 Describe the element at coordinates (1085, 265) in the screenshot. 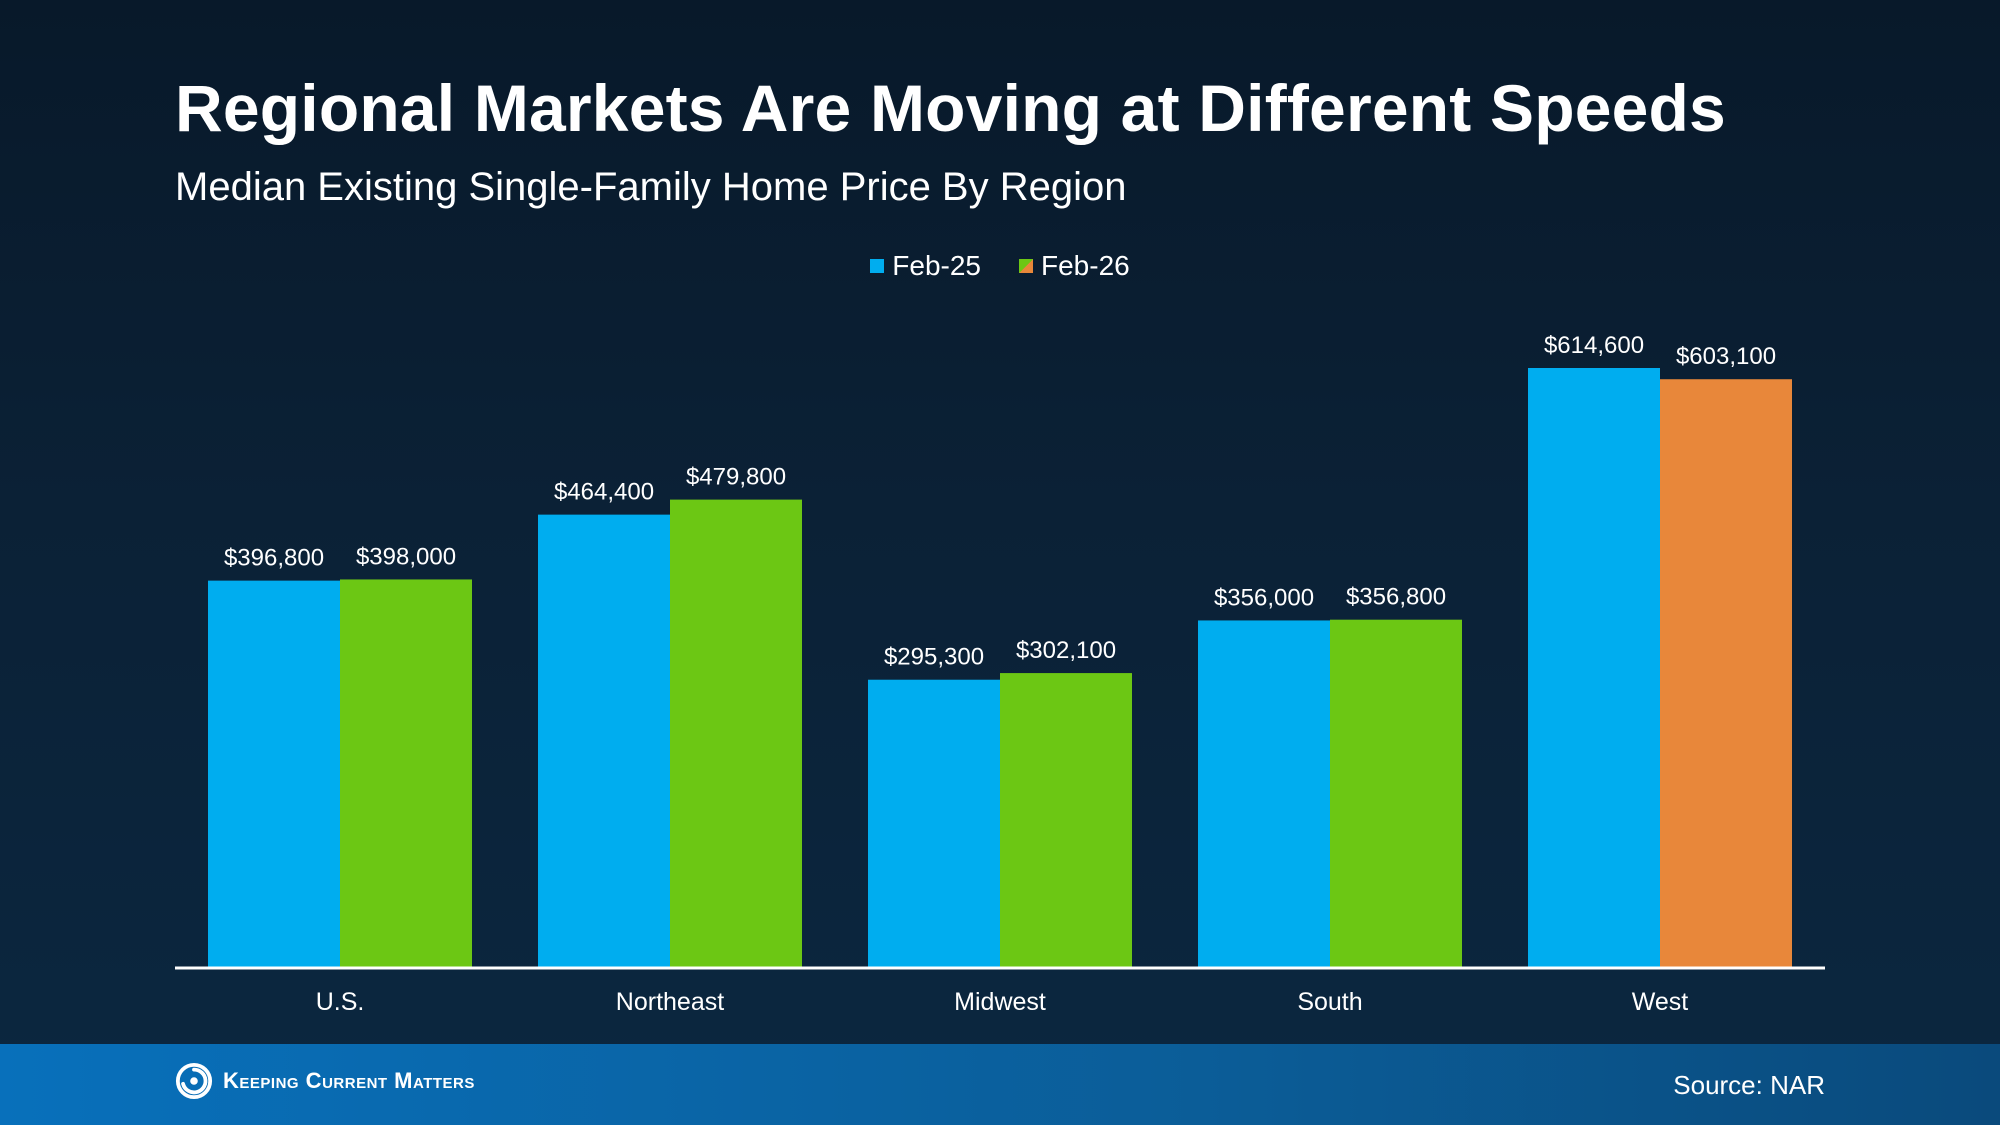

I see `legend-label-feb-26: Feb-26` at that location.